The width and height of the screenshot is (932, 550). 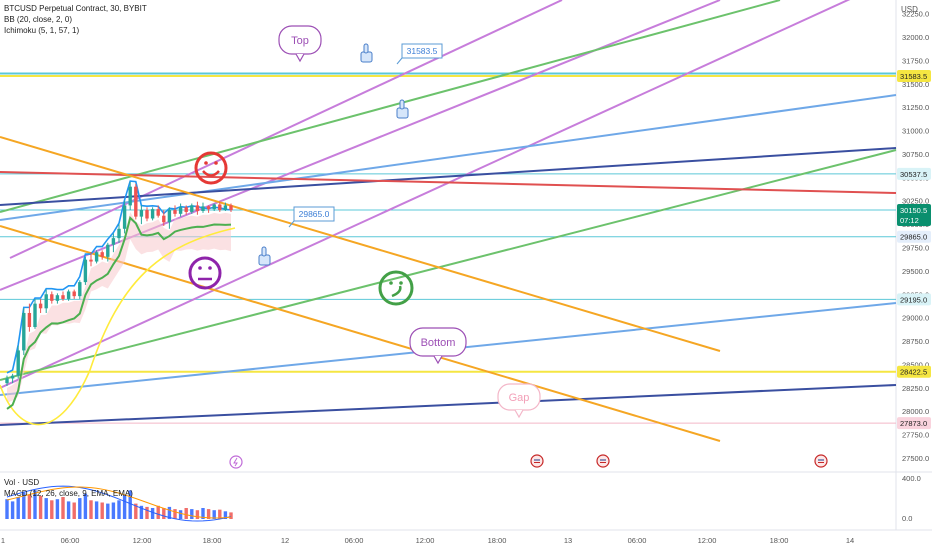 I want to click on time-axis-tick: 06:00, so click(x=354, y=540).